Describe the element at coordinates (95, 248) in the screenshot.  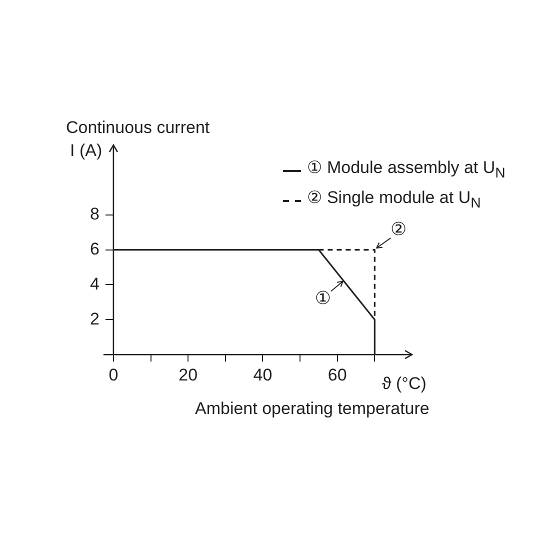
I see `y-tick-label: 6` at that location.